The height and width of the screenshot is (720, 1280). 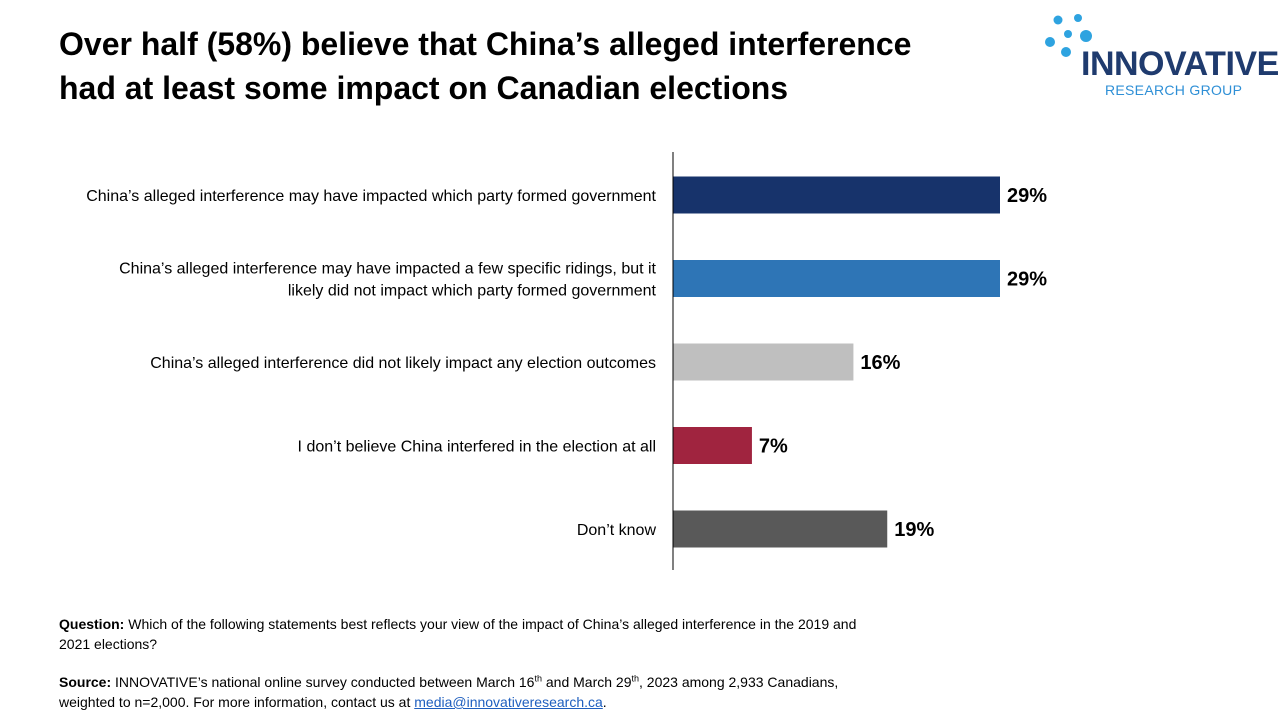 What do you see at coordinates (604, 702) in the screenshot?
I see `source-end: .` at bounding box center [604, 702].